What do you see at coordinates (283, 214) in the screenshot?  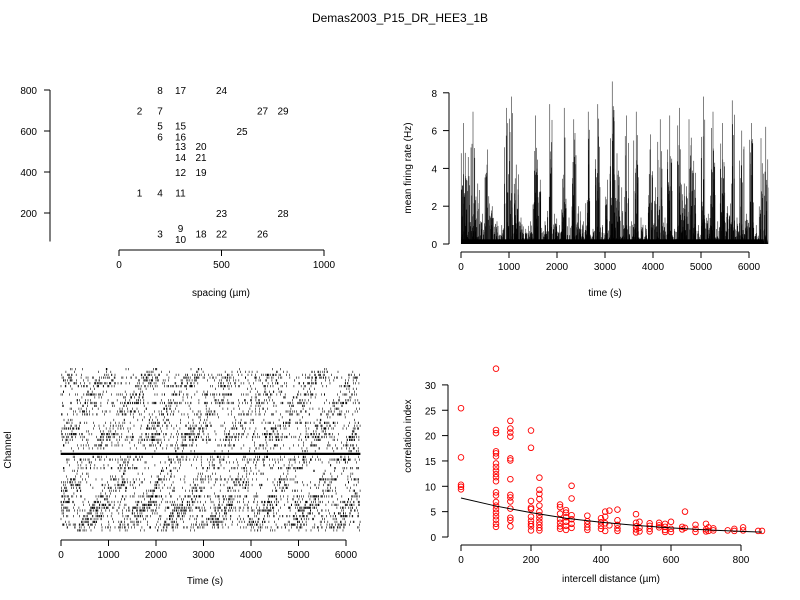 I see `electrode-label: 28` at bounding box center [283, 214].